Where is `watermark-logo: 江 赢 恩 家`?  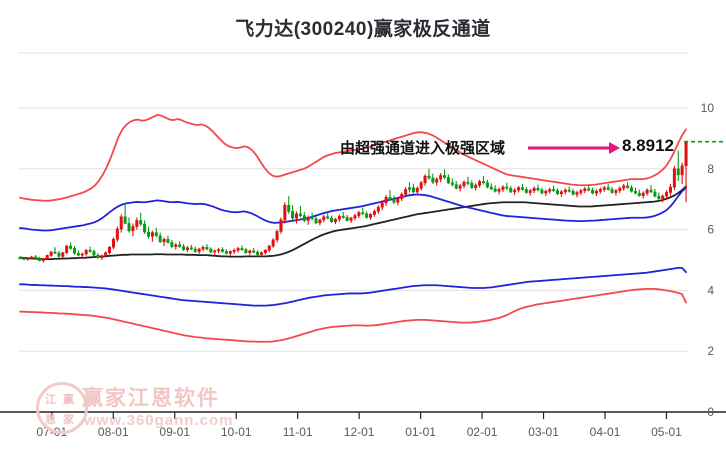
watermark-logo: 江 赢 恩 家 is located at coordinates (62, 408).